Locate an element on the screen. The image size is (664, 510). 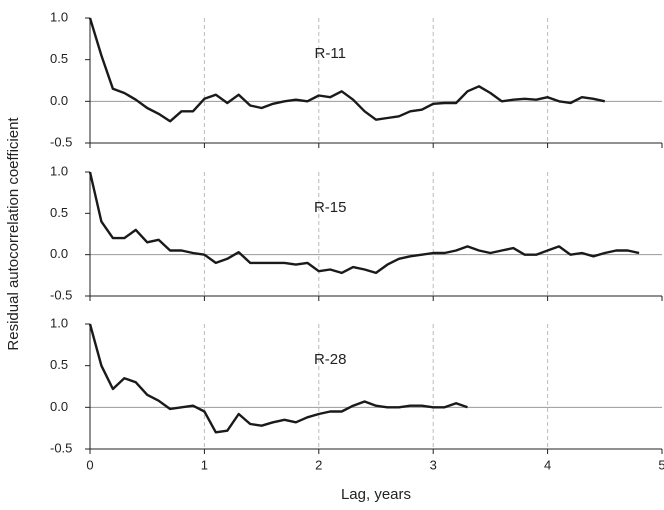
x-tick-label: 5 is located at coordinates (661, 464).